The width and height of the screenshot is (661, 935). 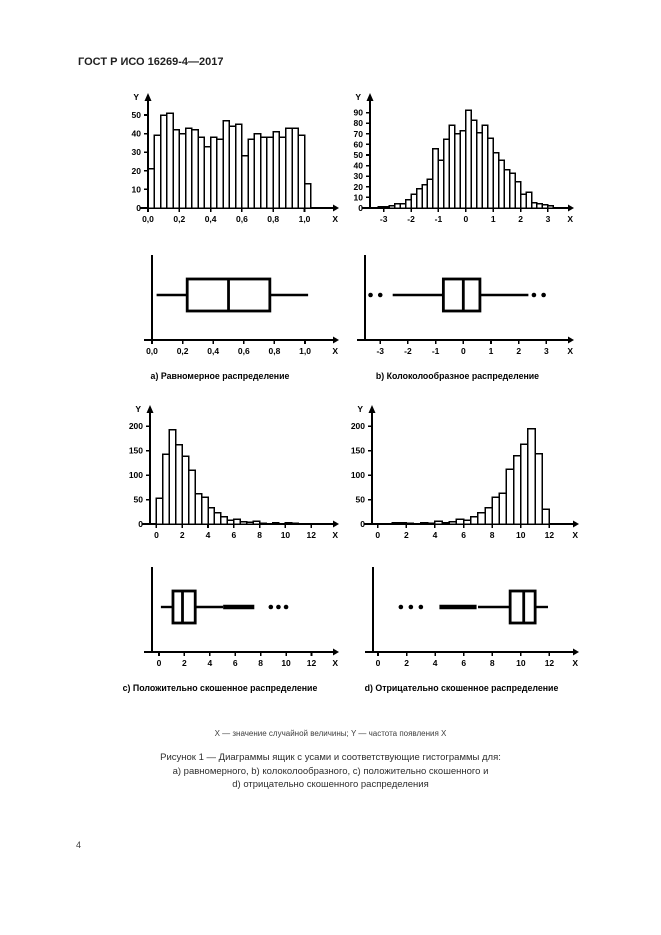 What do you see at coordinates (241, 305) in the screenshot?
I see `boxplot-uniform: 0,0 0,2 0,4 0,6 0,8 1,0 X` at bounding box center [241, 305].